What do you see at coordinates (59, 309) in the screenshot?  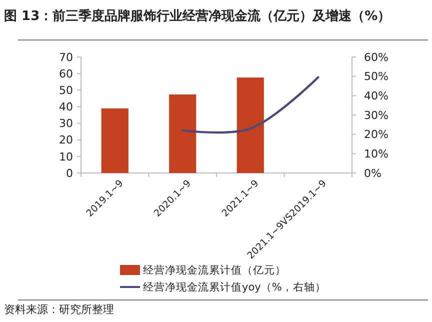 I see `text: 资料来源：研究所整理` at bounding box center [59, 309].